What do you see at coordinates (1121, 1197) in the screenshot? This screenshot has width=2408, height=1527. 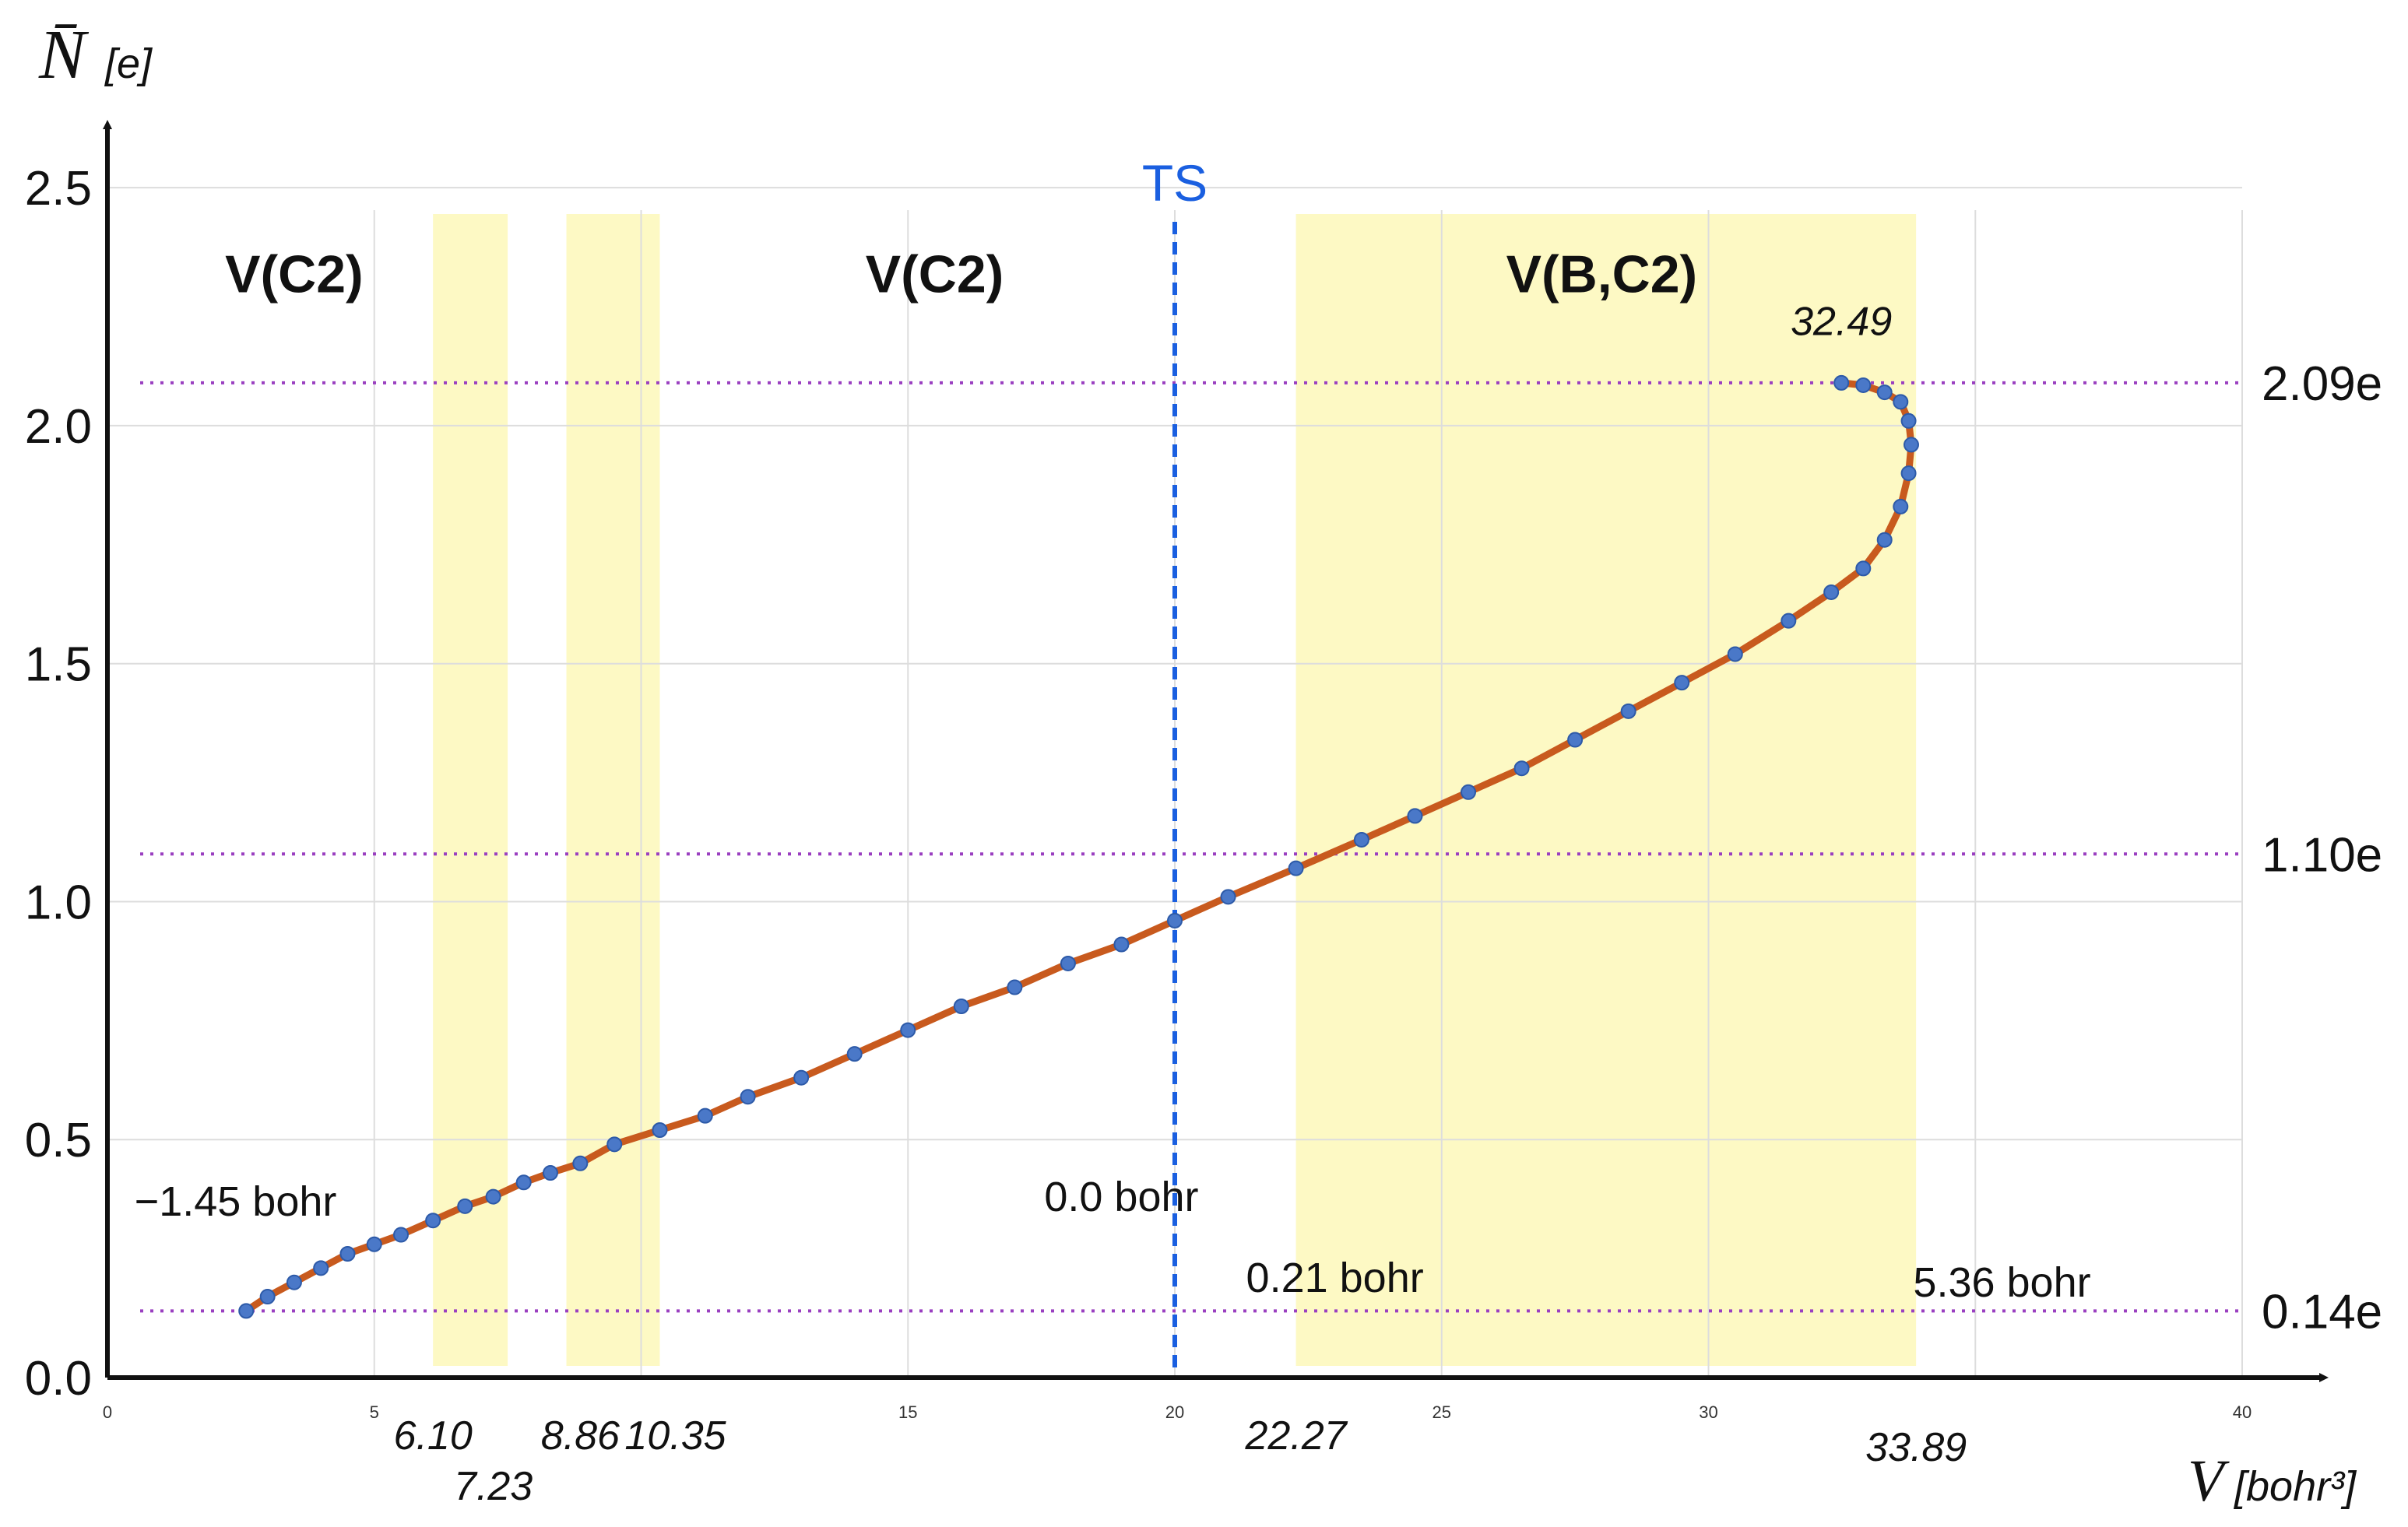 I see `point-label-2: 0.0 bohr` at bounding box center [1121, 1197].